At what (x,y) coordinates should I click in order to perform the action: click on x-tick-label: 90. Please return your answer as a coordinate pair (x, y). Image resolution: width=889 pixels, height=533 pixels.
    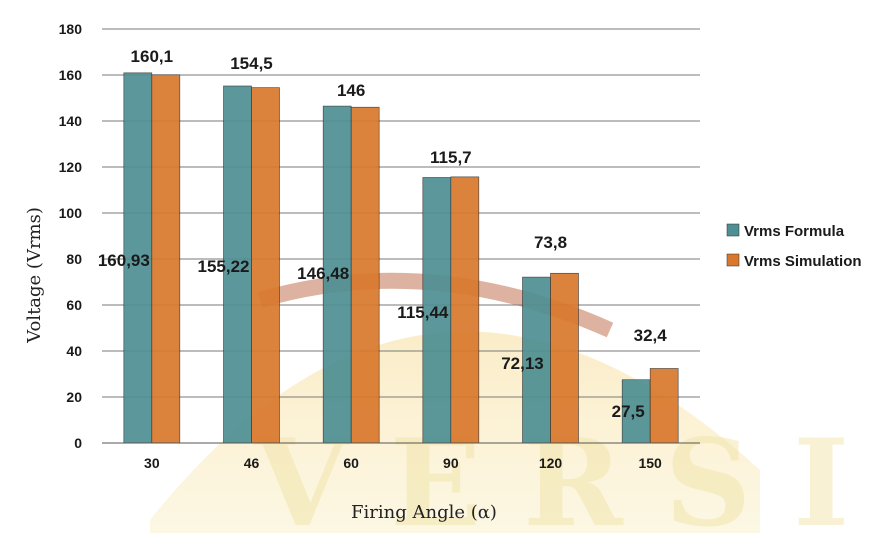
    Looking at the image, I should click on (451, 463).